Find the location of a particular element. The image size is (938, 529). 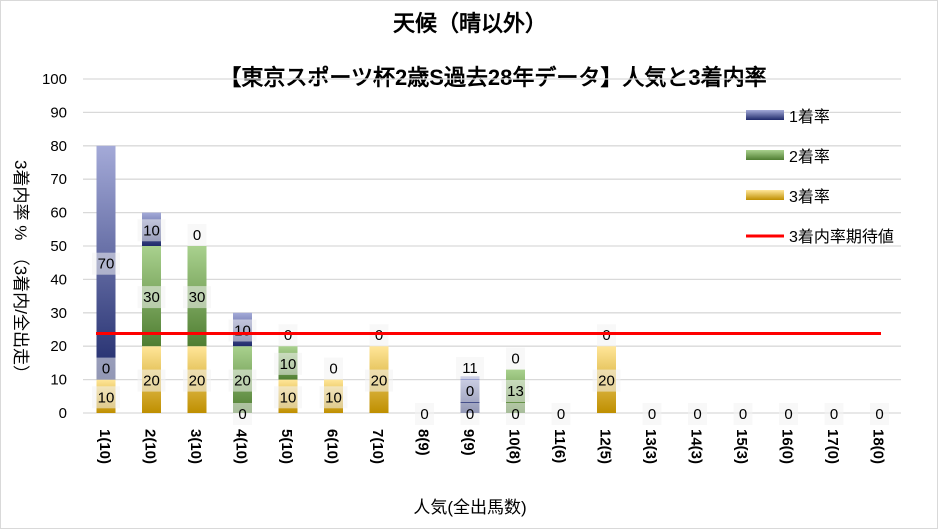

y-tick-label: 80 is located at coordinates (58, 146).